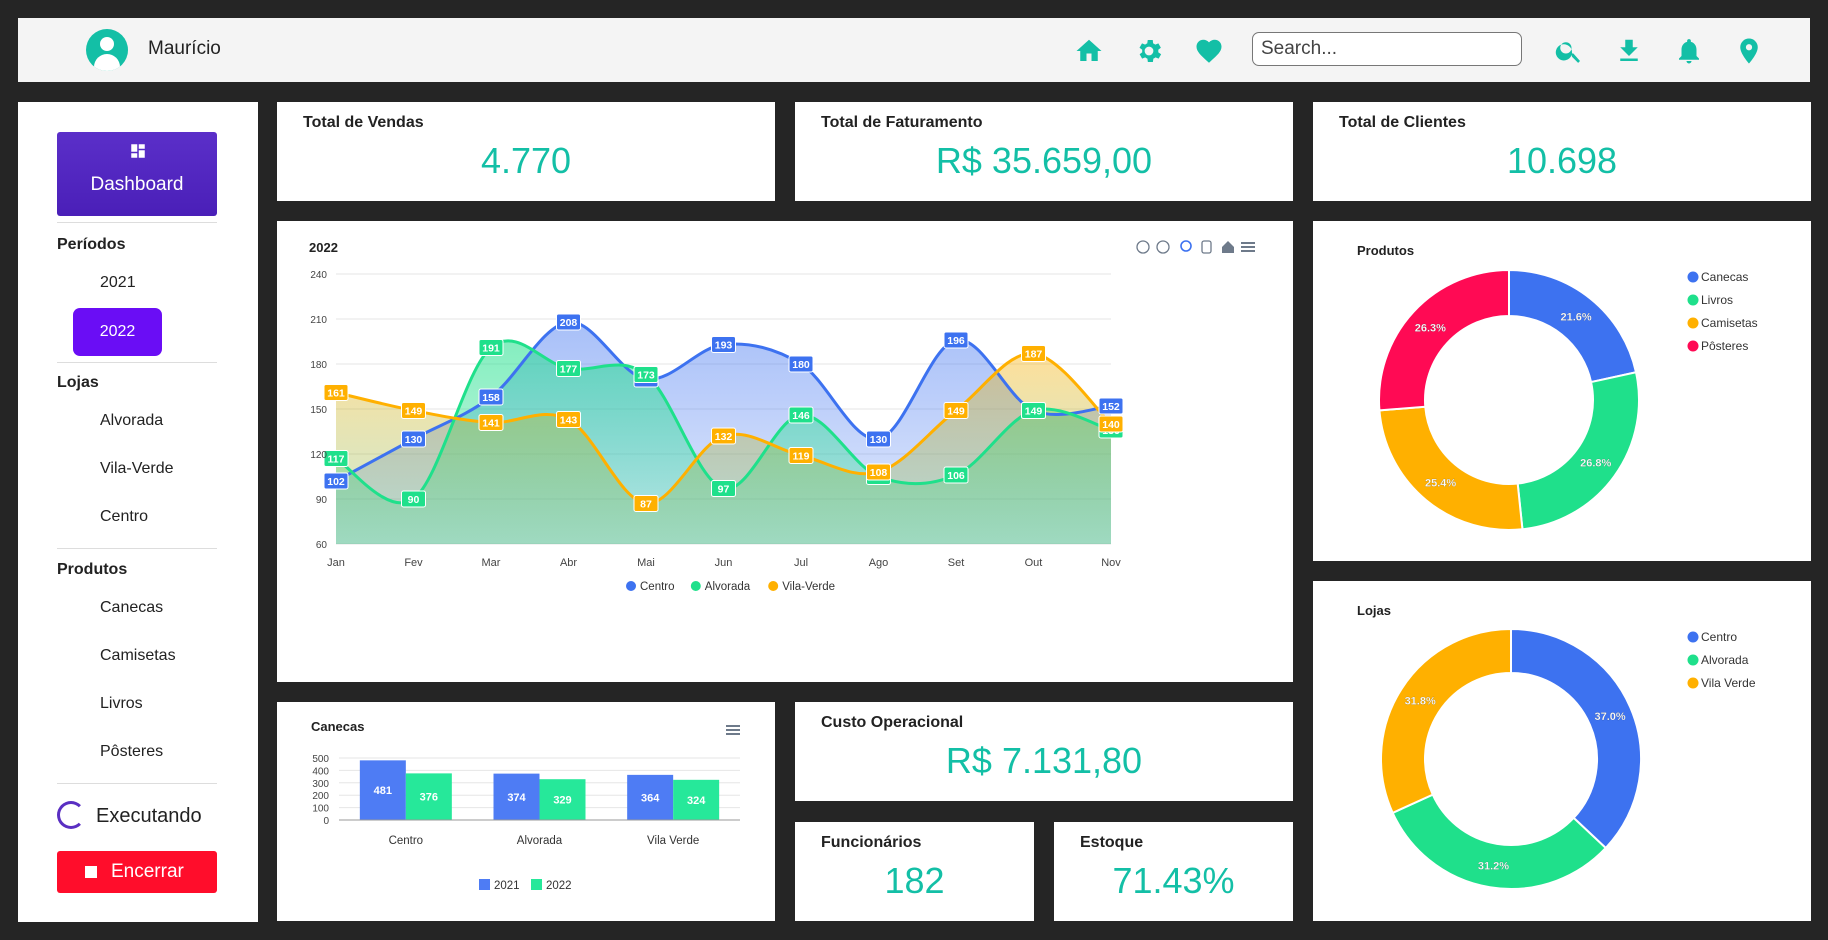 This screenshot has width=1828, height=940. Describe the element at coordinates (499, 885) in the screenshot. I see `legend-item: 2021` at that location.